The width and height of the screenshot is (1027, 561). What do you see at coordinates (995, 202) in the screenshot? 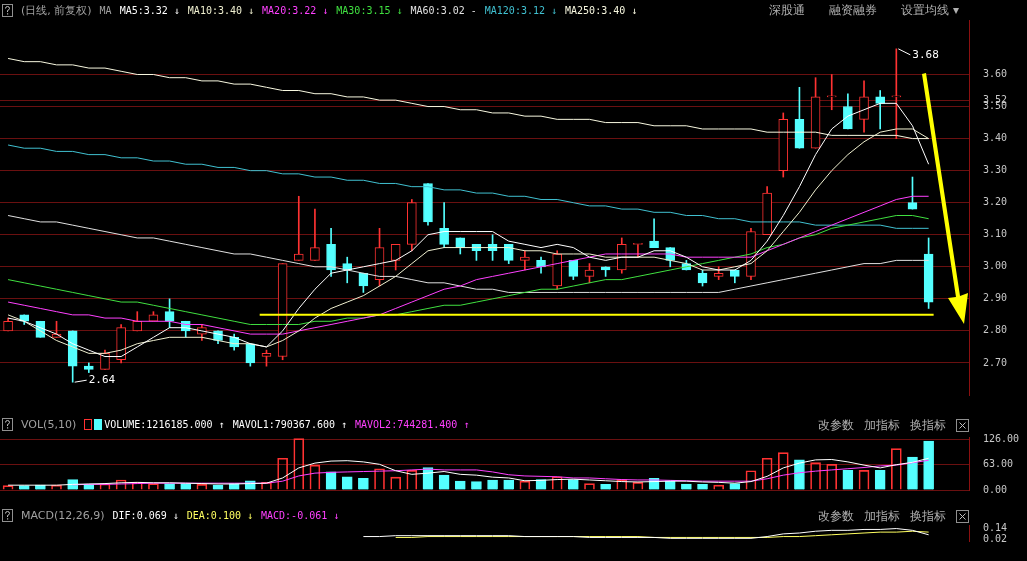
I see `y-tick-label: 3.20` at bounding box center [995, 202].